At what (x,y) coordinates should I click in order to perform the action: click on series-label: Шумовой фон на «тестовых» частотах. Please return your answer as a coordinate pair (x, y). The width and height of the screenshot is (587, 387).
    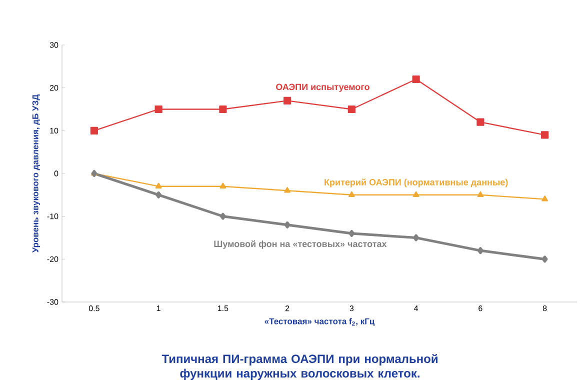
    Looking at the image, I should click on (300, 244).